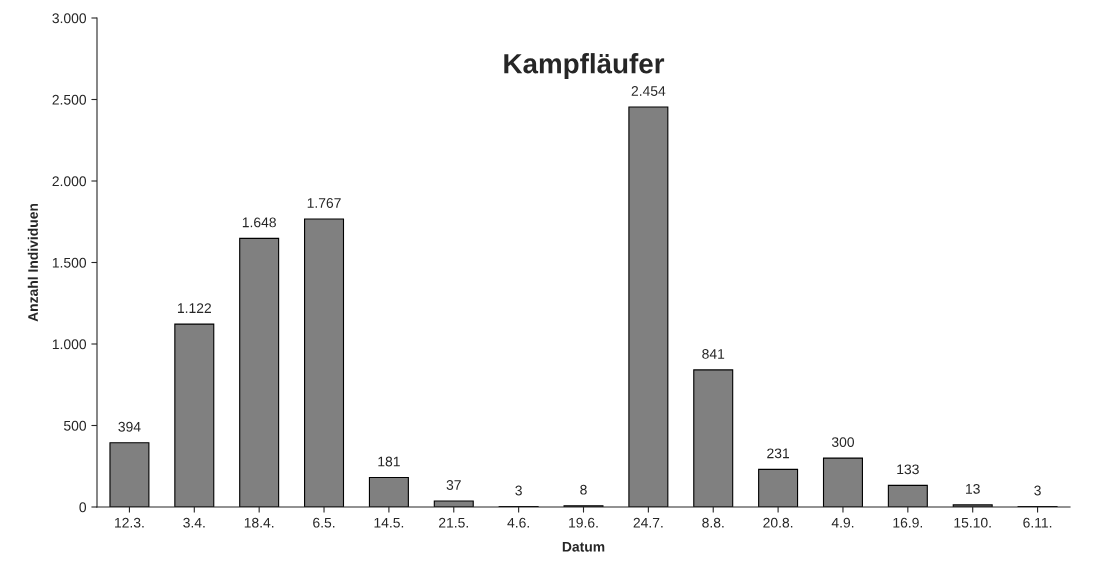  What do you see at coordinates (389, 461) in the screenshot?
I see `data-label: 181` at bounding box center [389, 461].